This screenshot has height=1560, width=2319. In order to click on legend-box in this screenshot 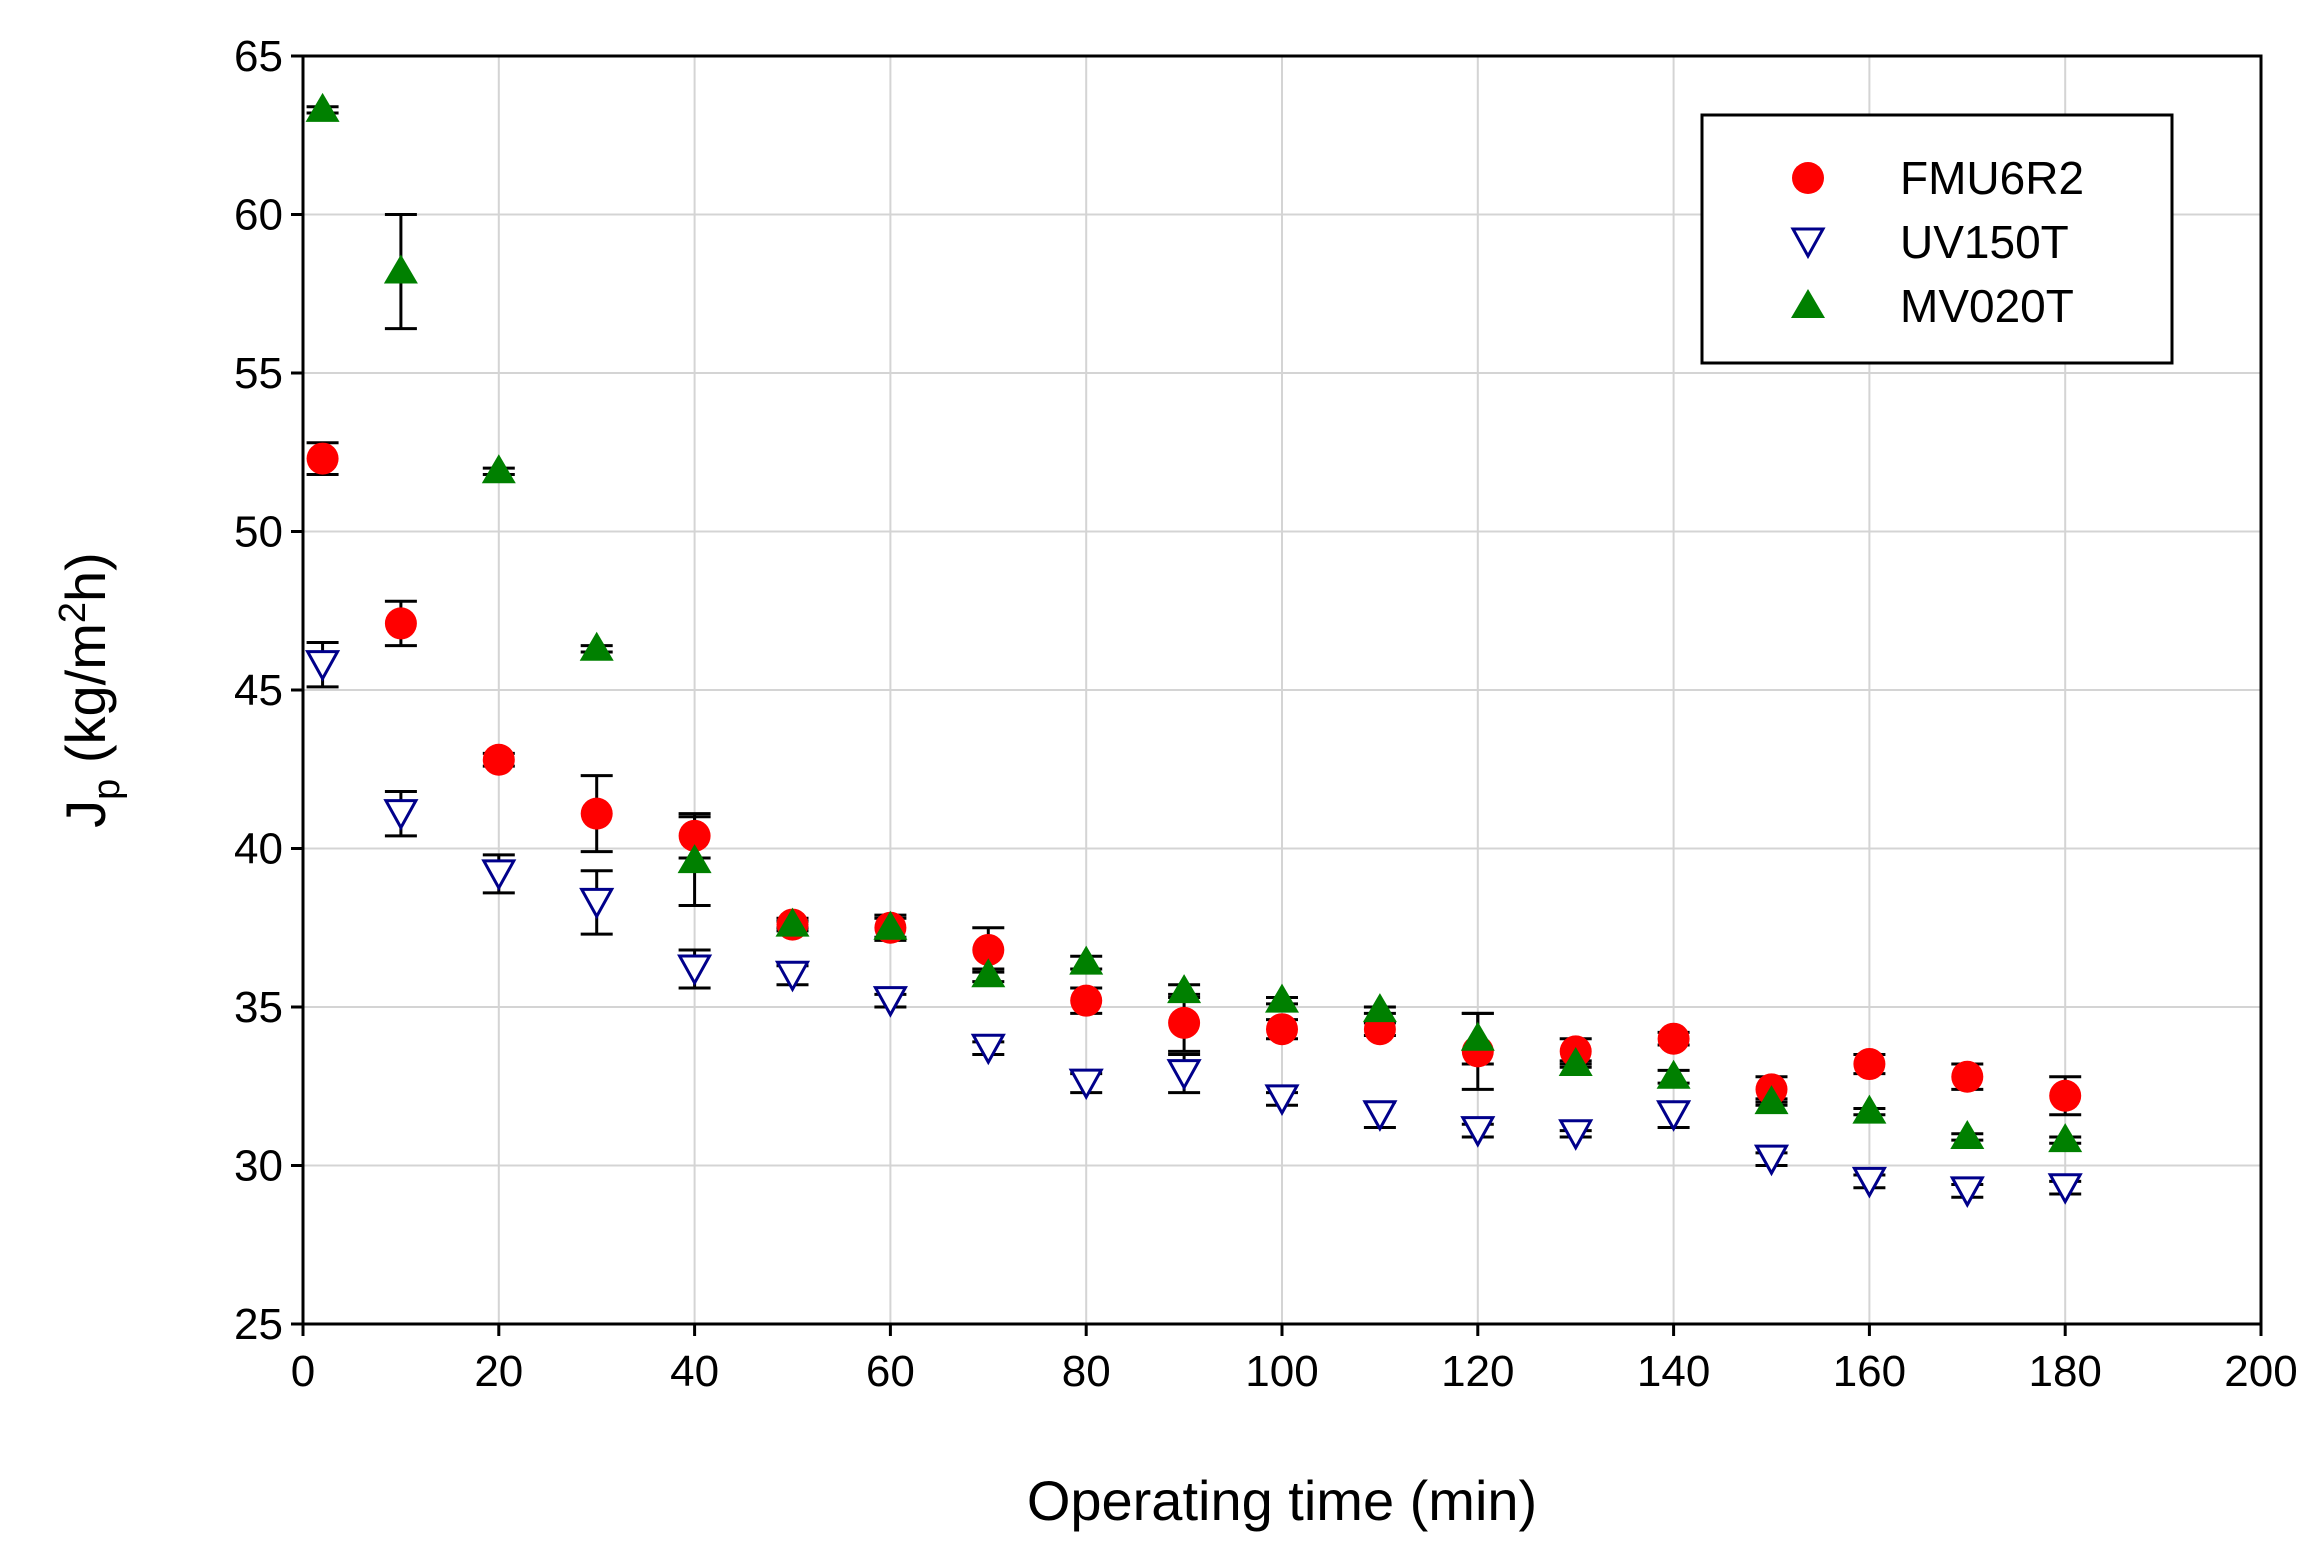, I will do `click(1937, 239)`.